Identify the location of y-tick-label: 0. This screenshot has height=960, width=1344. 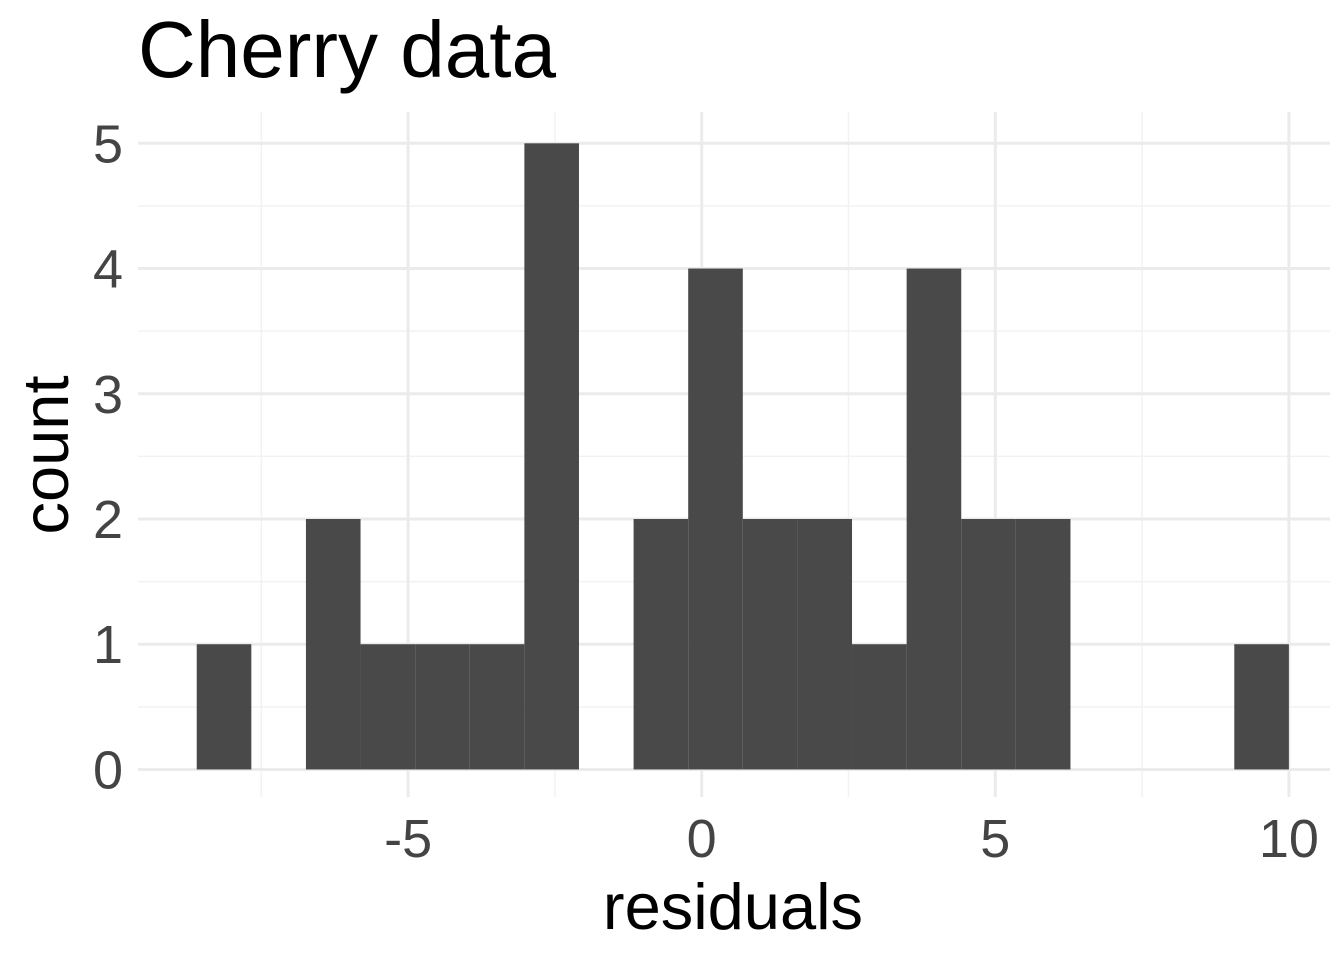
(108, 770).